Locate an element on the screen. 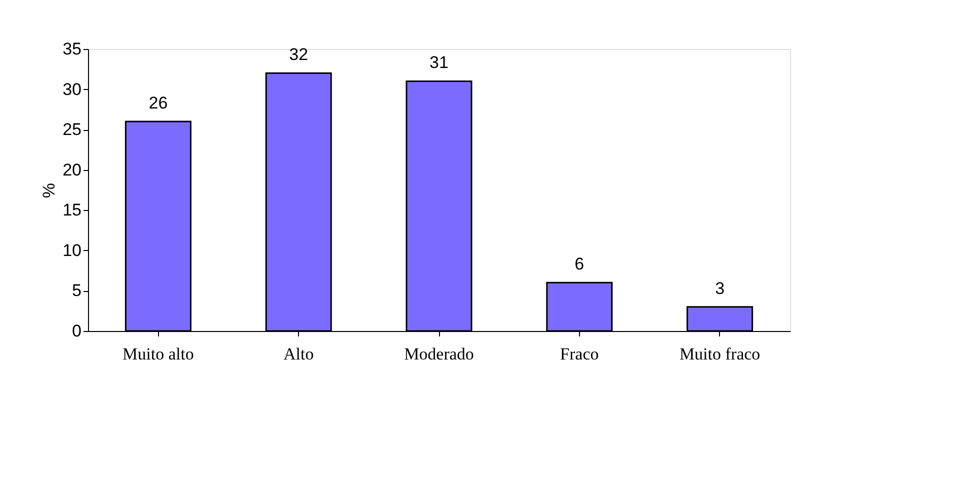 Image resolution: width=956 pixels, height=498 pixels. data-label: 6 is located at coordinates (579, 264).